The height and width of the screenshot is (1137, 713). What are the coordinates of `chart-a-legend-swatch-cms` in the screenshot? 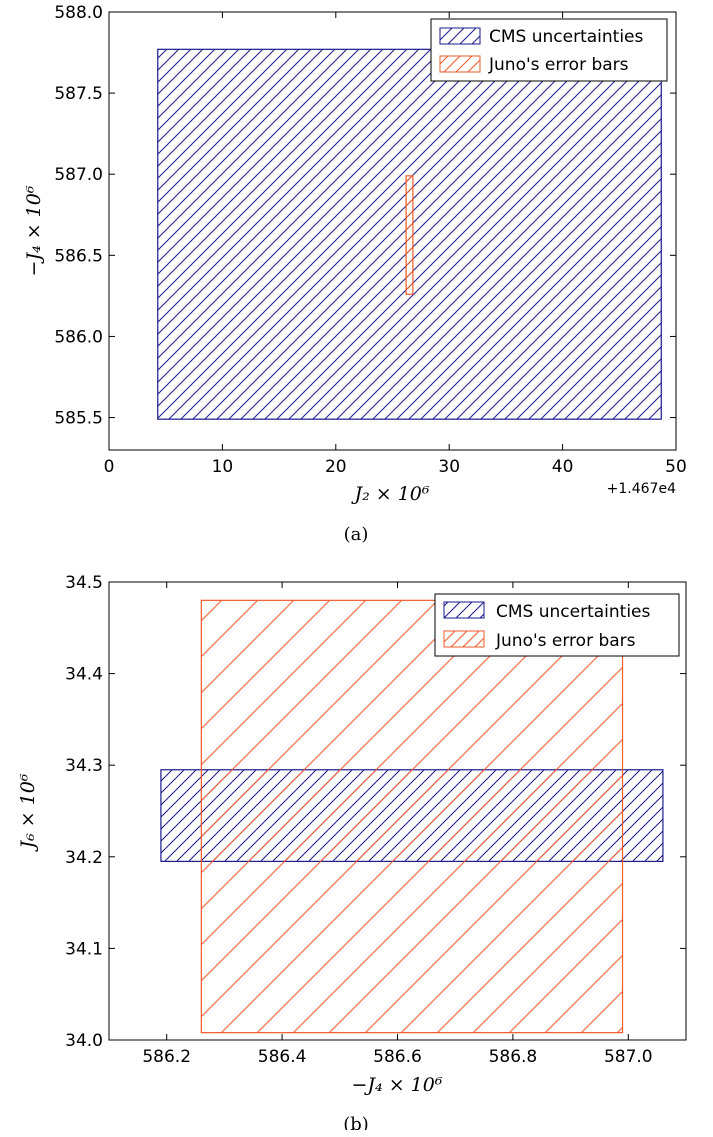 It's located at (460, 36).